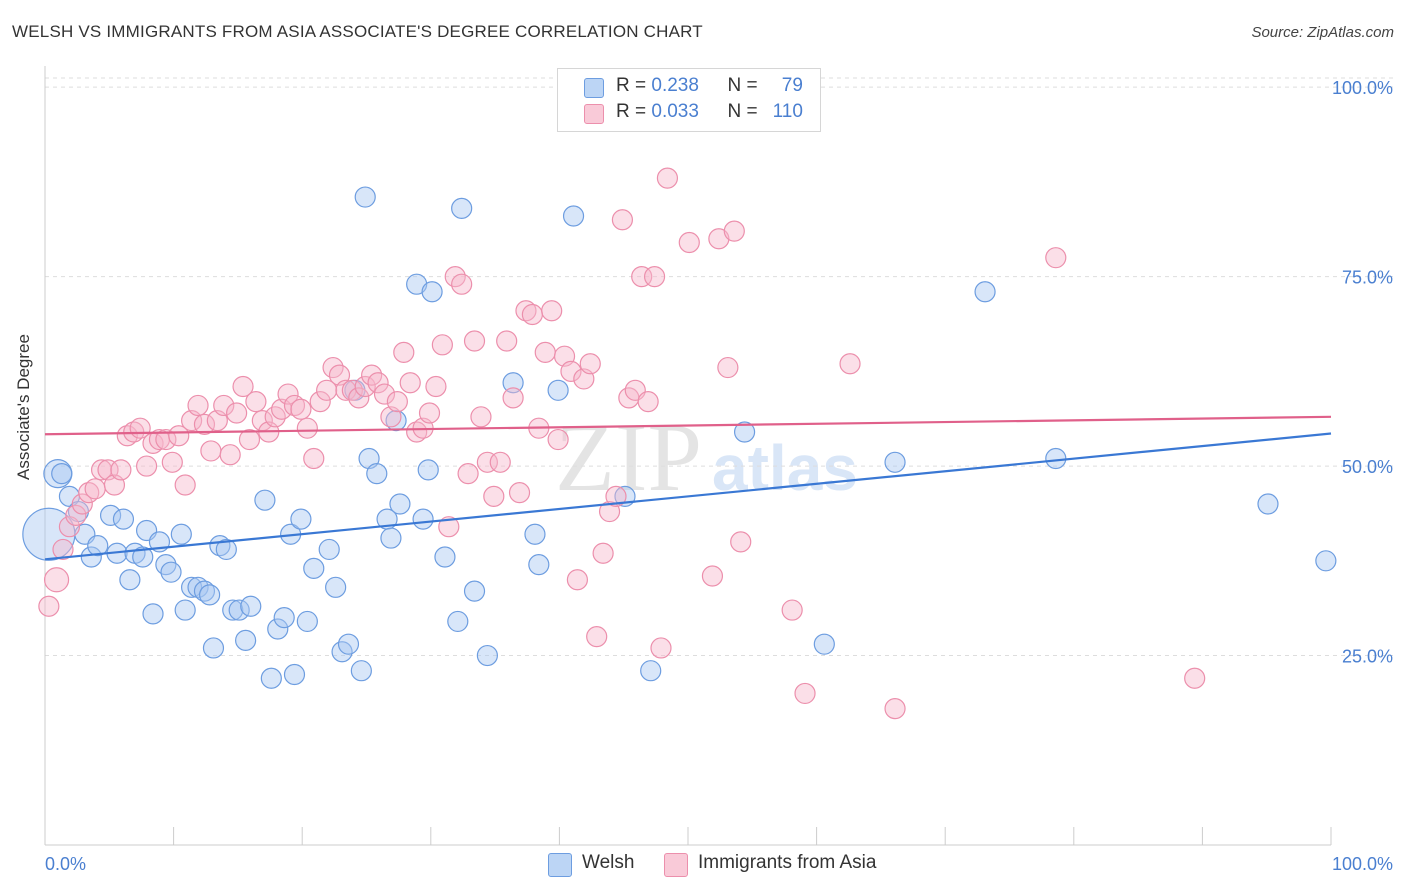 This screenshot has height=892, width=1406. Describe the element at coordinates (65, 864) in the screenshot. I see `x-tick-label-min: 0.0%` at that location.